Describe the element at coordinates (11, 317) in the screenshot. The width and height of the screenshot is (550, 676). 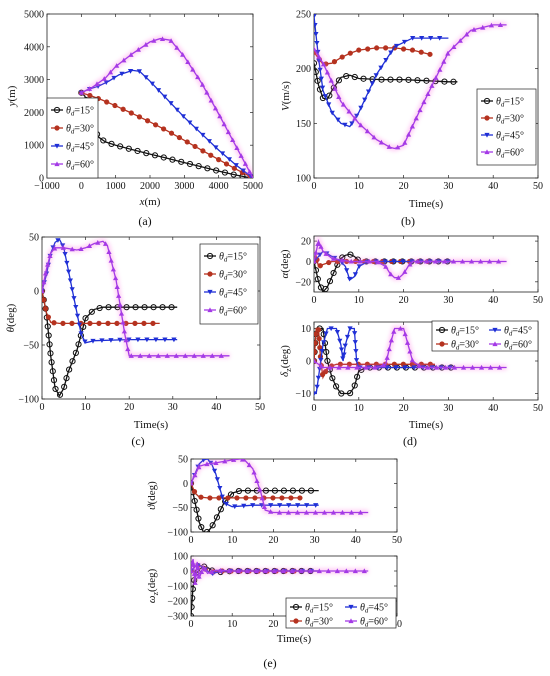
I see `svg-text: θ(deg)` at that location.